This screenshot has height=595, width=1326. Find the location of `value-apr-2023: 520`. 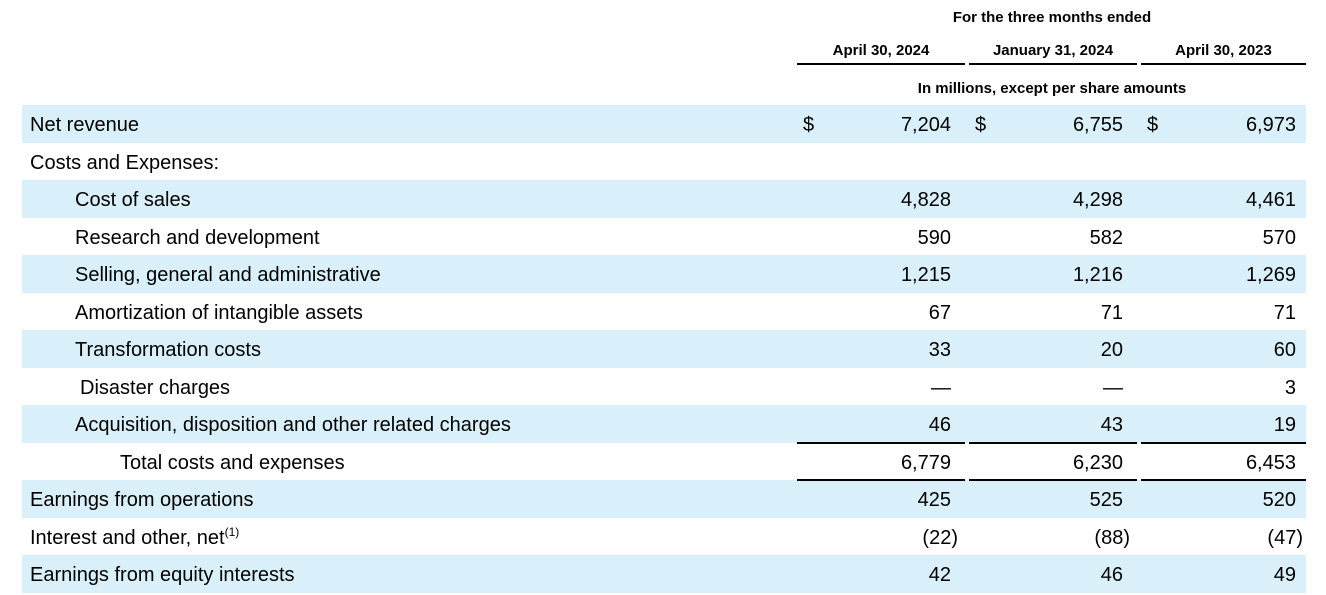

value-apr-2023: 520 is located at coordinates (1279, 500).